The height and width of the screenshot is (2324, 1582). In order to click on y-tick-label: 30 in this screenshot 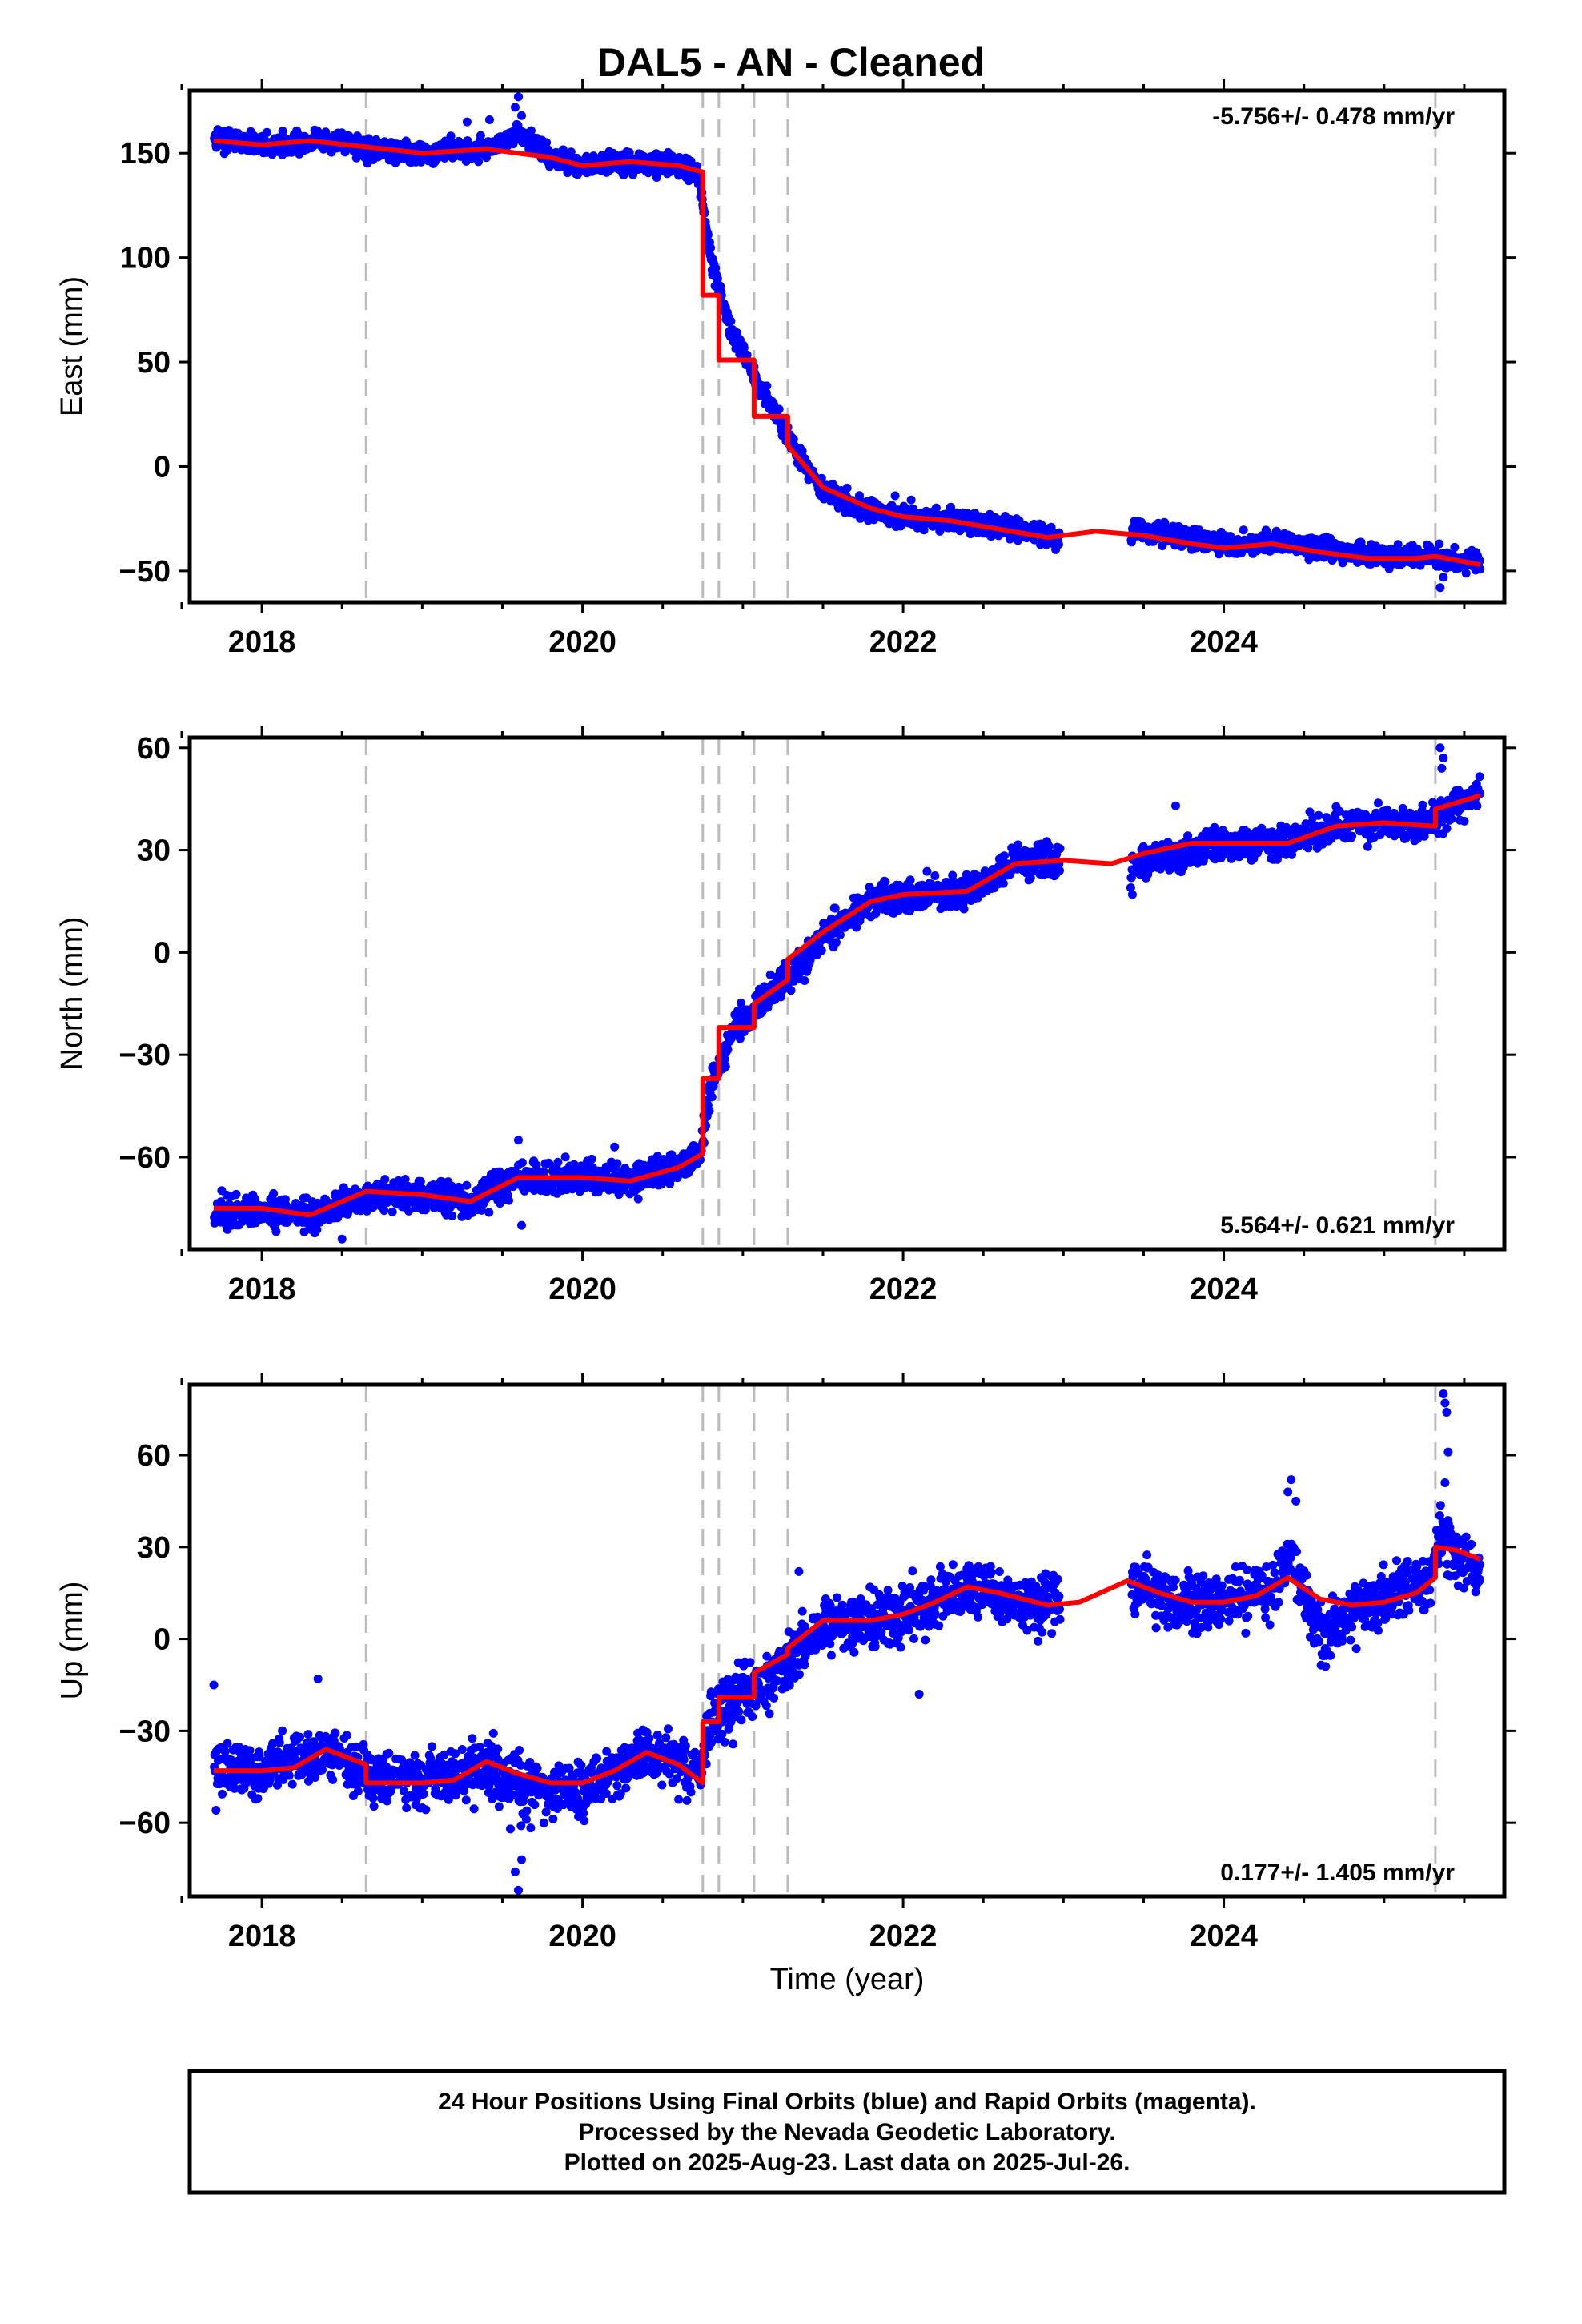, I will do `click(154, 851)`.